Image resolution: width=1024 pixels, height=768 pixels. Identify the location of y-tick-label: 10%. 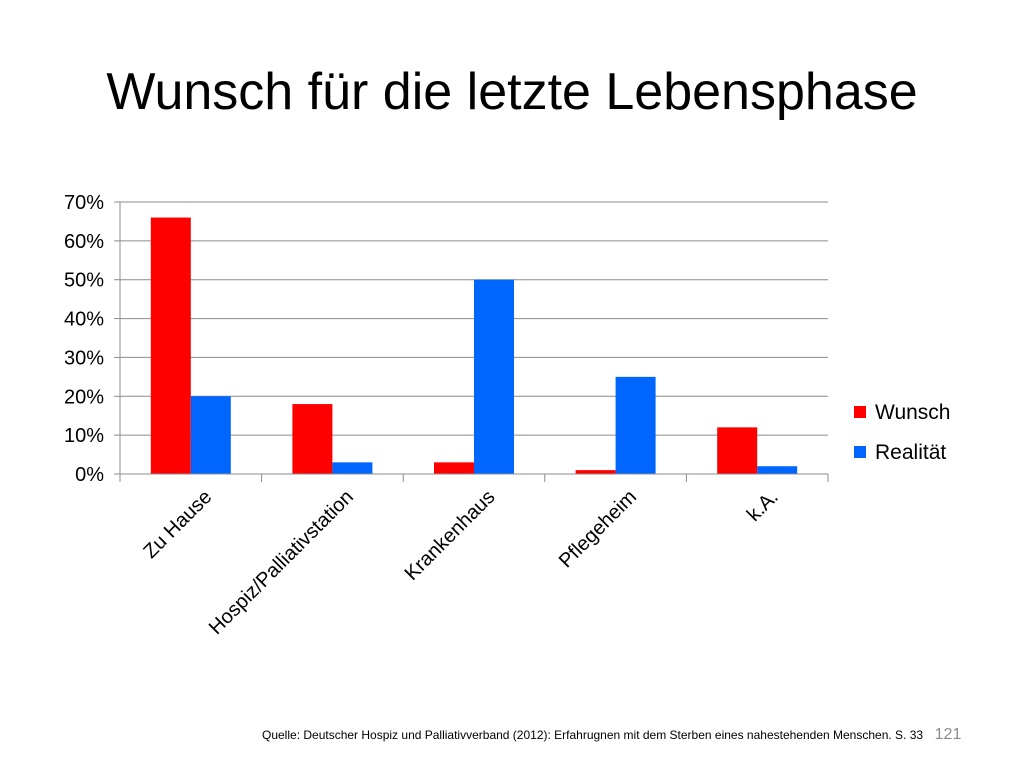
(84, 436).